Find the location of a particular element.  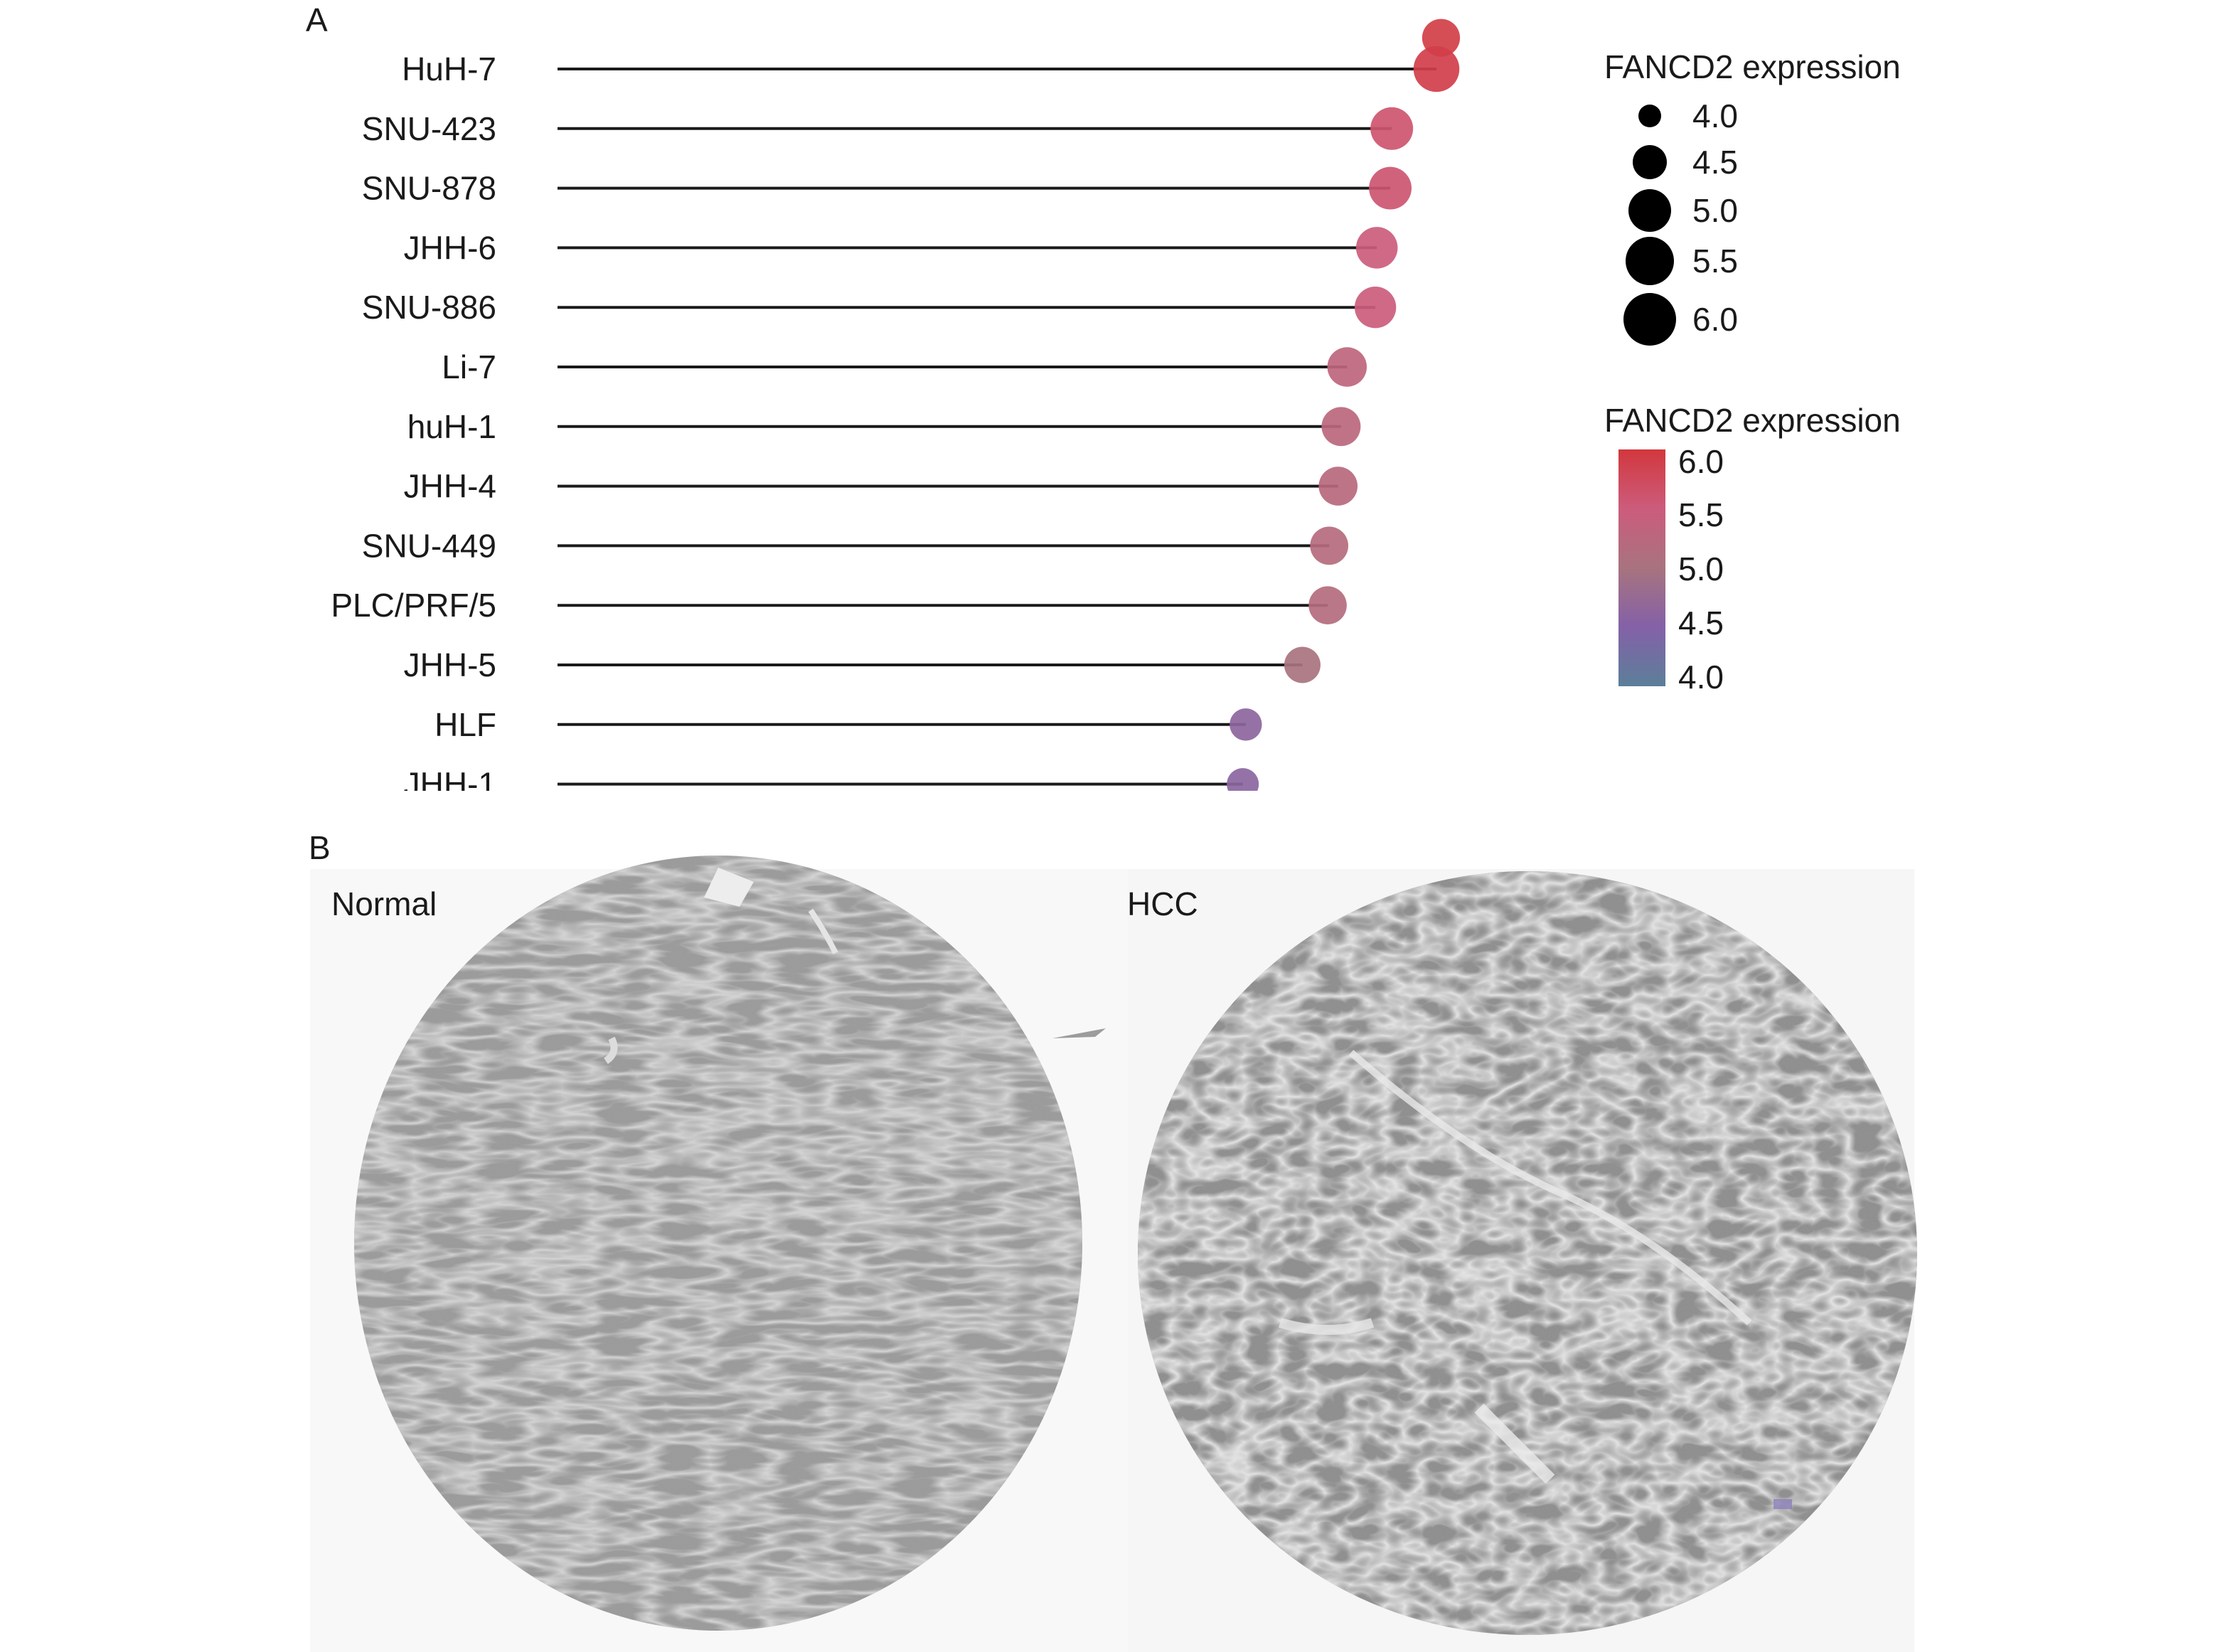

panel-b-label: B is located at coordinates (320, 847).